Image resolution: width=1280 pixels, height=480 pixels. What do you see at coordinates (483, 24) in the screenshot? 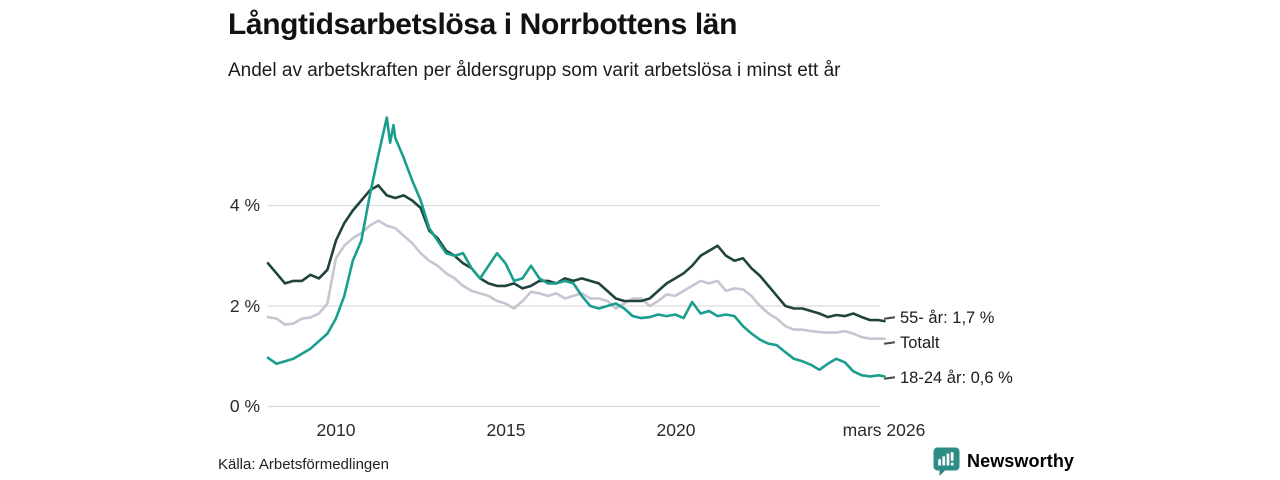
I see `page-title: Långtidsarbetslösa i Norrbottens län` at bounding box center [483, 24].